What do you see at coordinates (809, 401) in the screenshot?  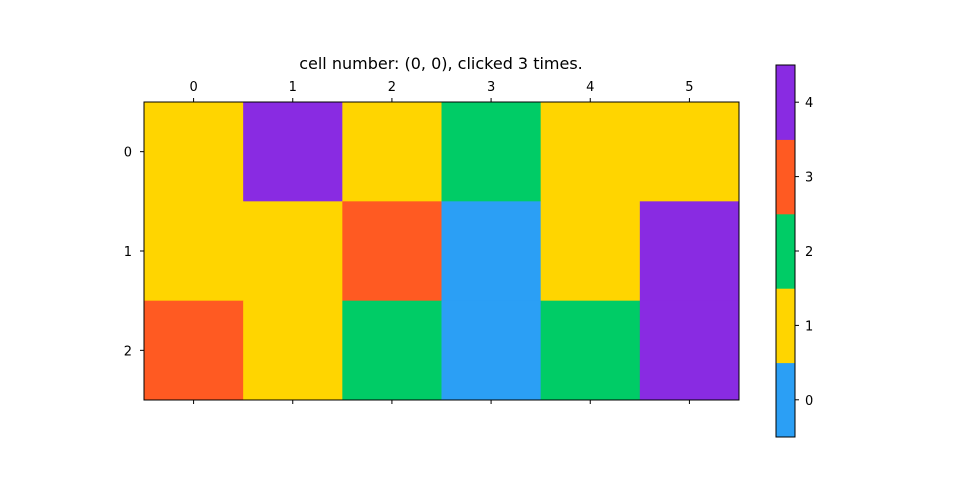 I see `colorbar-tick-label-0: 0` at bounding box center [809, 401].